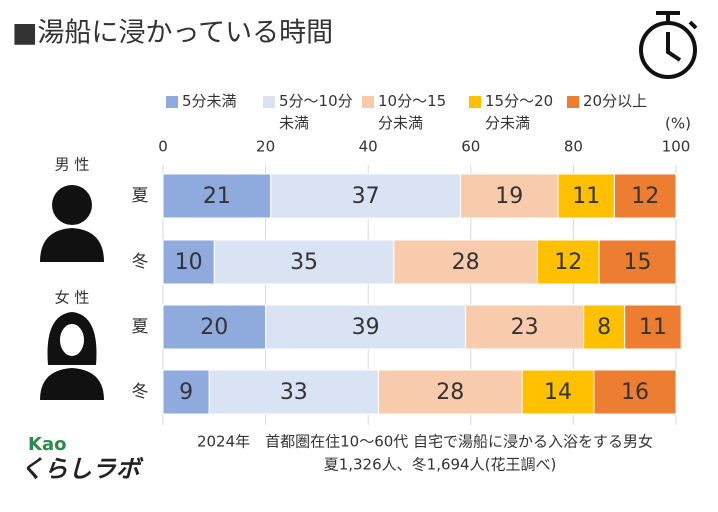 The width and height of the screenshot is (718, 512). Describe the element at coordinates (72, 223) in the screenshot. I see `male-icon` at that location.